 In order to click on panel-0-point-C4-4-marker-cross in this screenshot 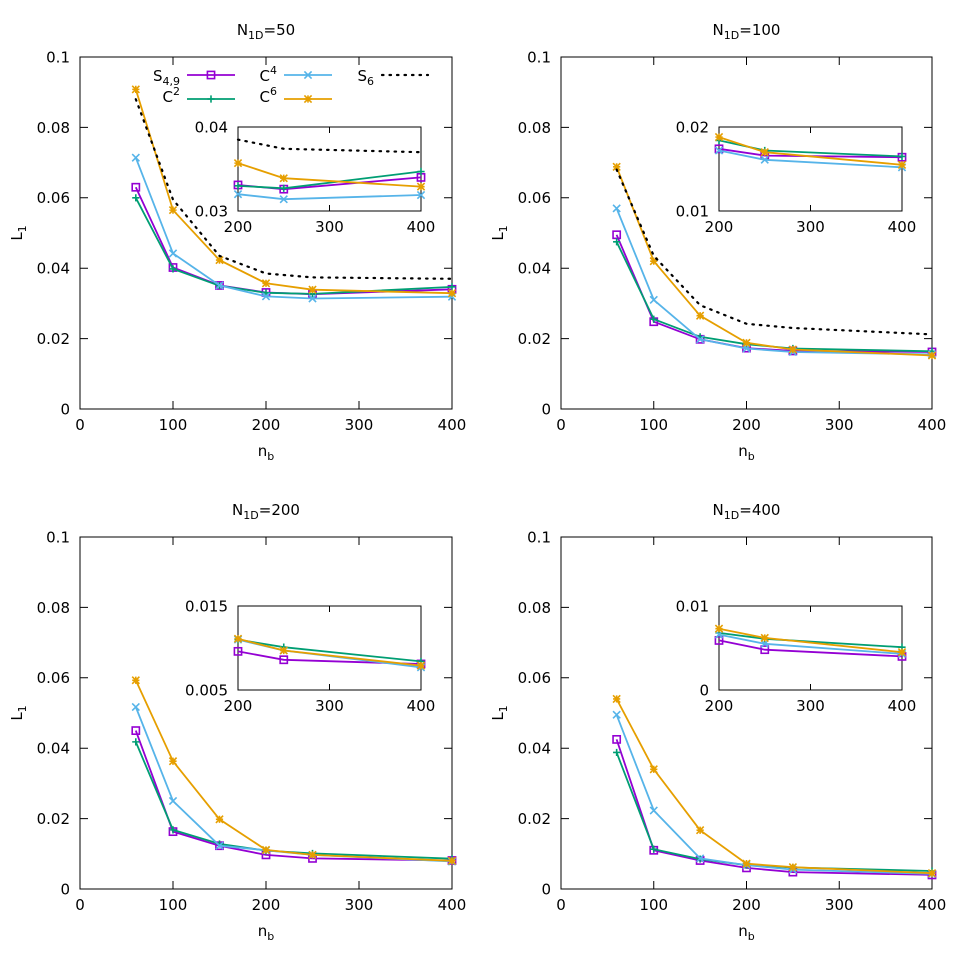, I will do `click(312, 298)`.